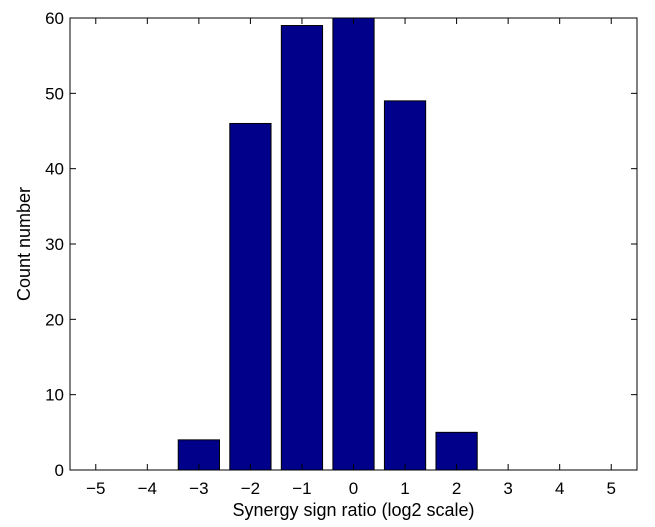 The image size is (655, 527). I want to click on x-tick-label: −4, so click(147, 488).